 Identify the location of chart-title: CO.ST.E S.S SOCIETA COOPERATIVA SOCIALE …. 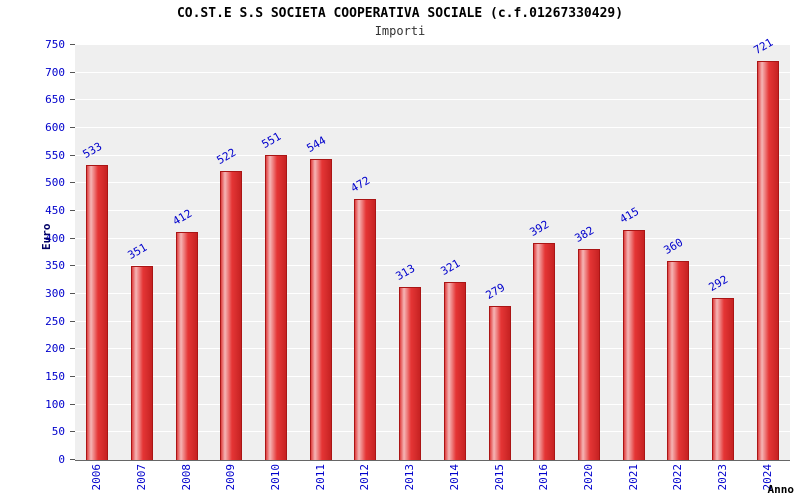
(400, 13).